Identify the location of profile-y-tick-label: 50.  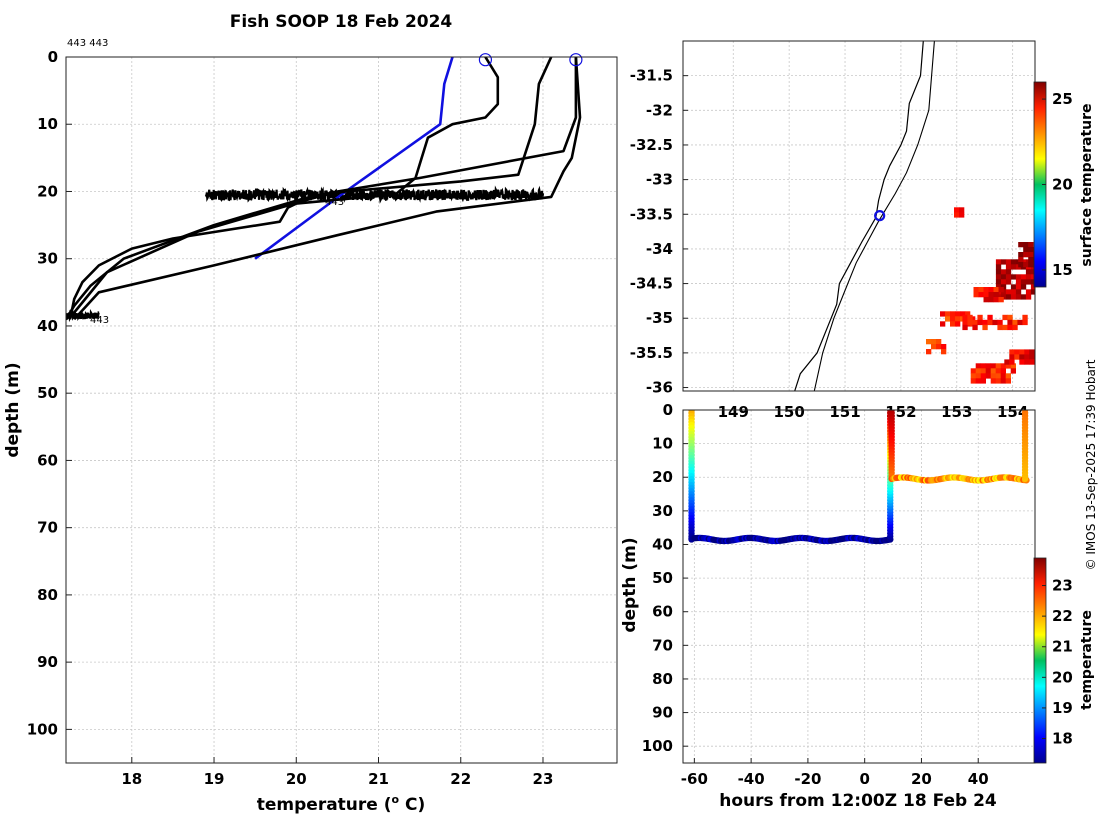
(47, 393).